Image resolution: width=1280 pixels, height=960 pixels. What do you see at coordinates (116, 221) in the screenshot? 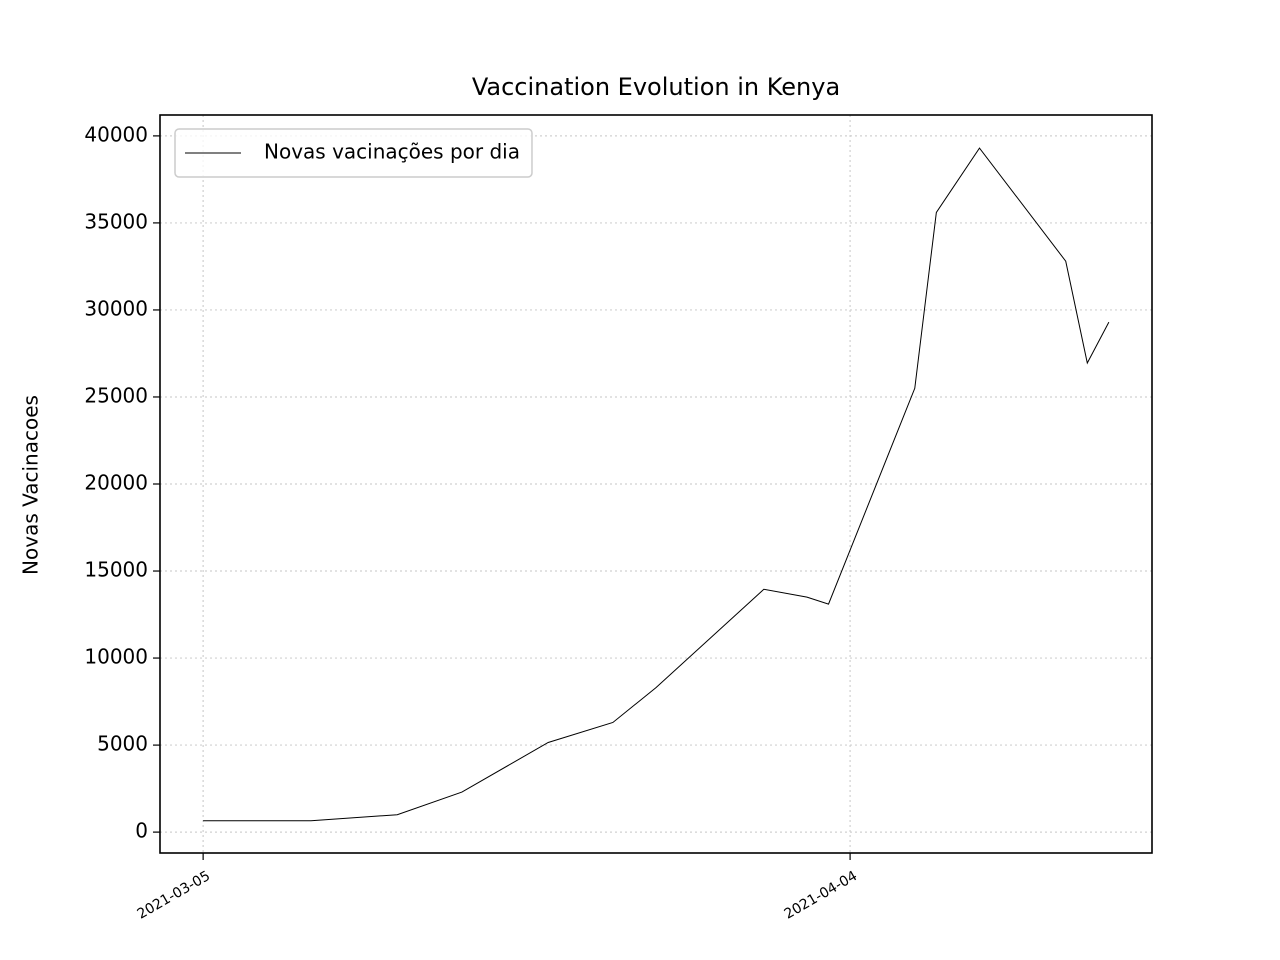
I see `y-tick-label: 35000` at bounding box center [116, 221].